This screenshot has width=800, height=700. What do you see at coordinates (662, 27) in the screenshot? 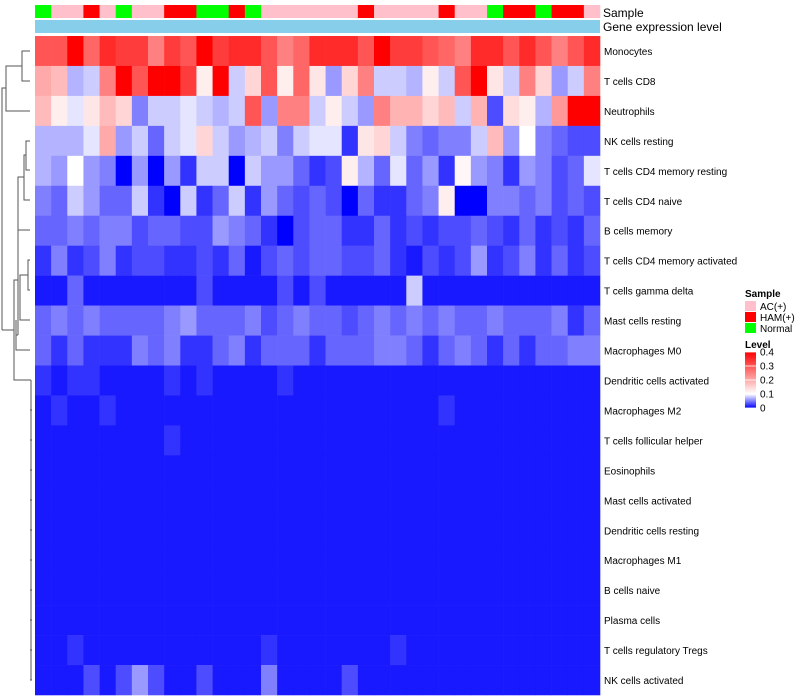
I see `expression-annotation-label: Gene expression level` at bounding box center [662, 27].